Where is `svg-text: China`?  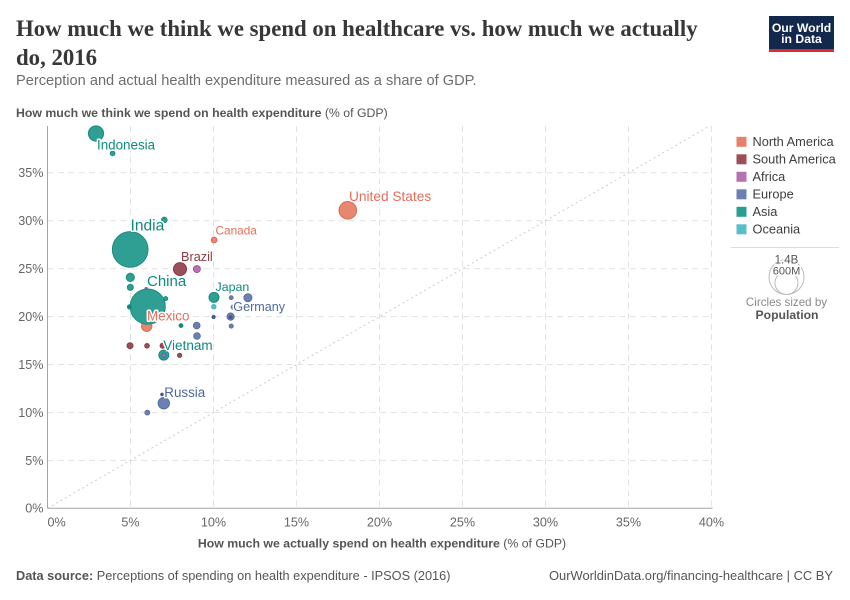 svg-text: China is located at coordinates (167, 281).